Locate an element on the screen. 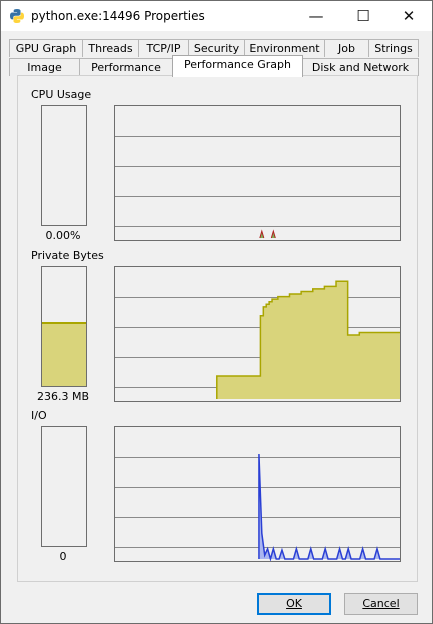 The width and height of the screenshot is (433, 624). private-bytes-meter is located at coordinates (64, 326).